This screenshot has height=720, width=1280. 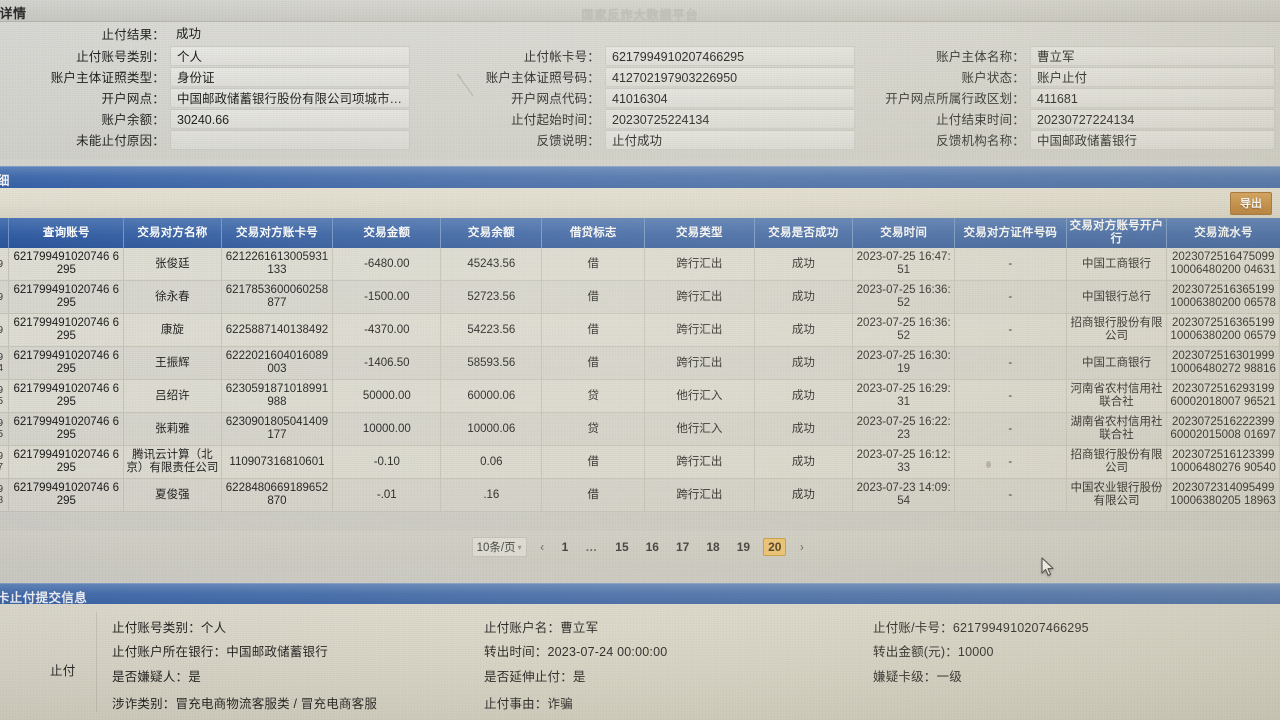 What do you see at coordinates (730, 76) in the screenshot?
I see `value-id-number: 412702197903226950` at bounding box center [730, 76].